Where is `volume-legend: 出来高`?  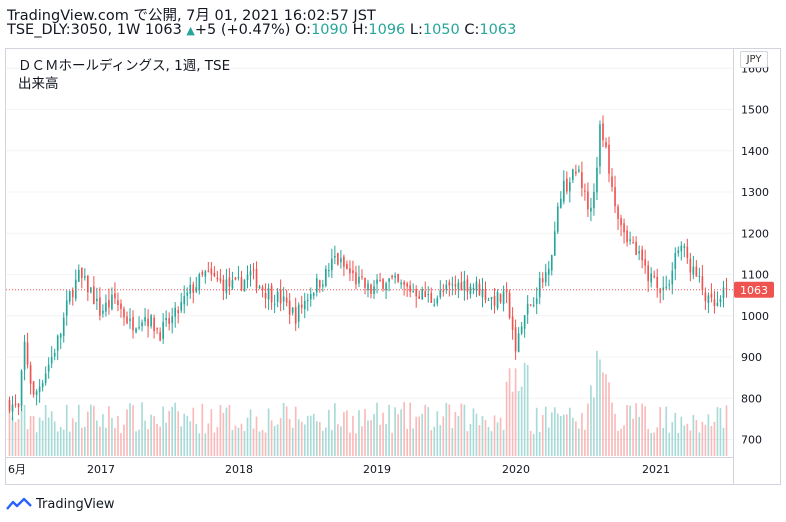 volume-legend: 出来高 is located at coordinates (38, 84).